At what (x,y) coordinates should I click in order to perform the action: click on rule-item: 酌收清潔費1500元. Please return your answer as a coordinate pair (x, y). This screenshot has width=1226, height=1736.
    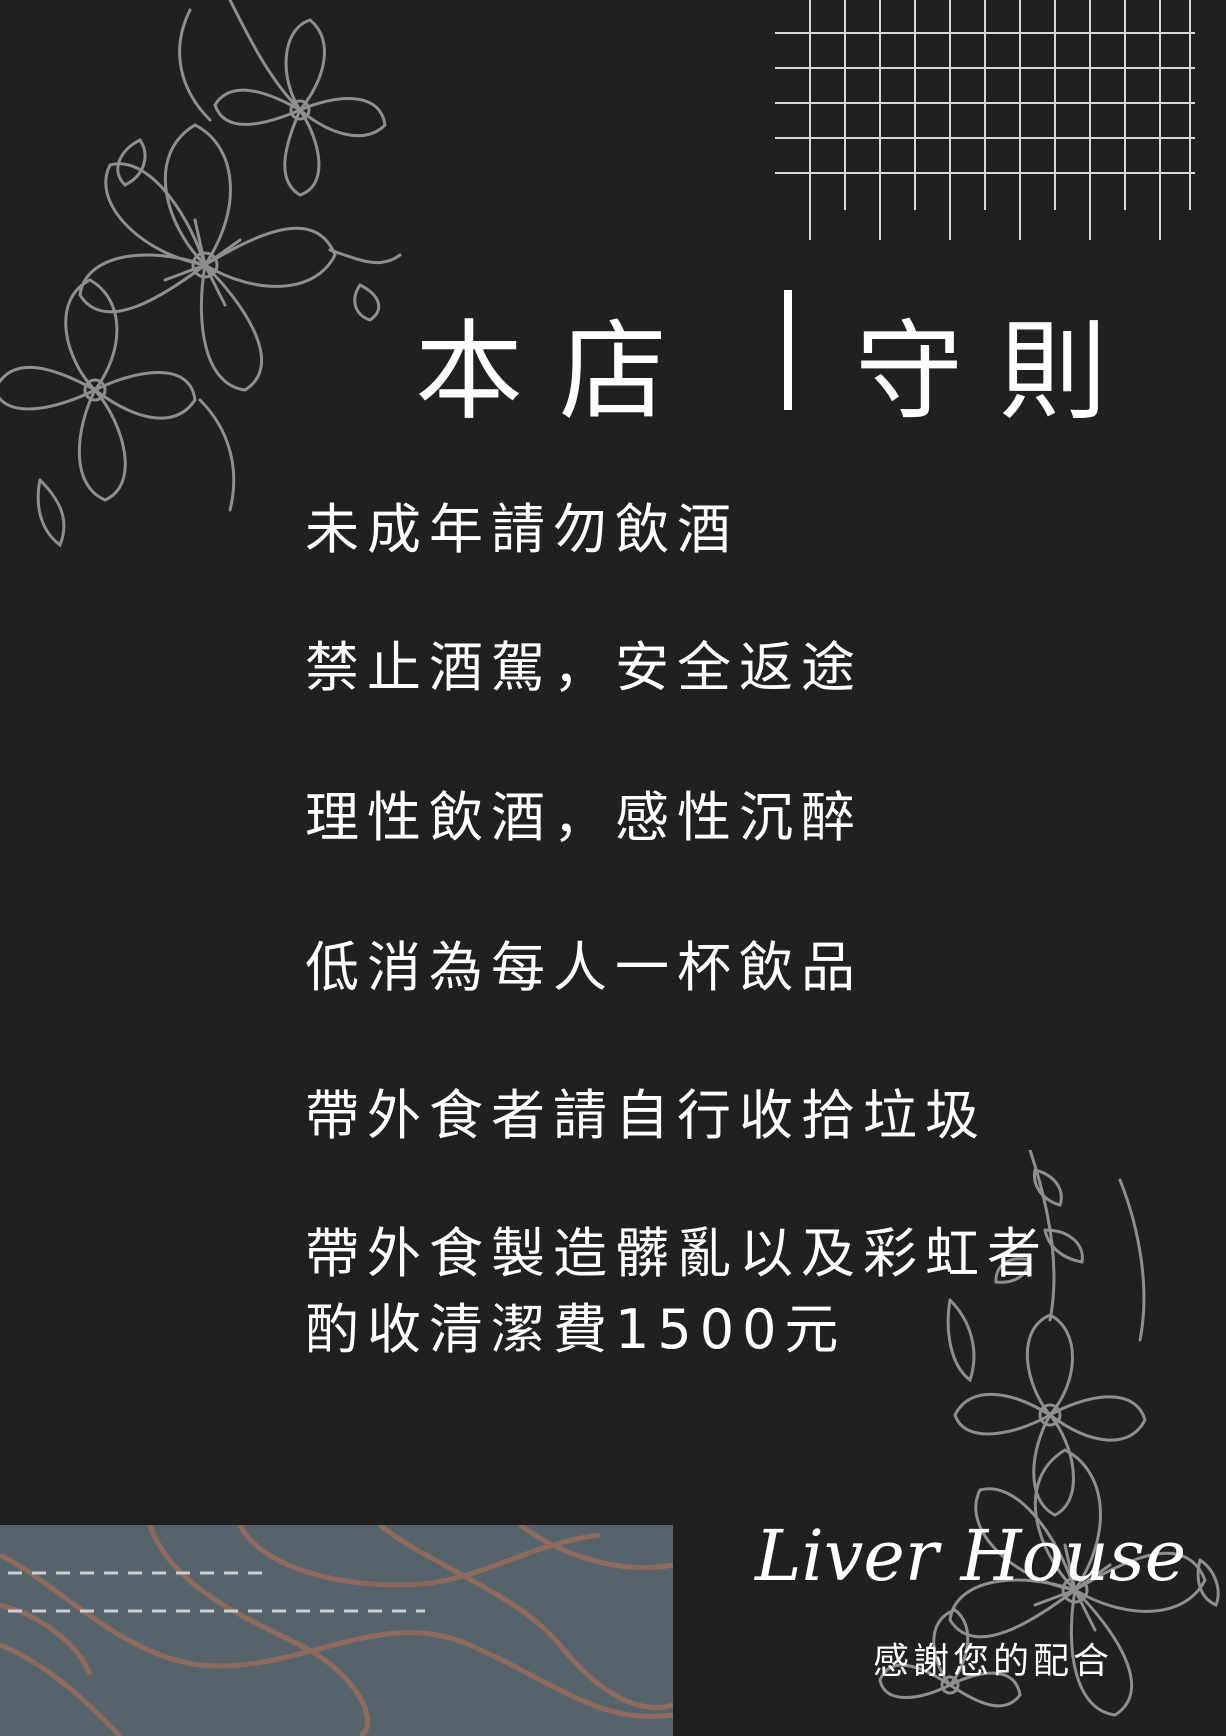
    Looking at the image, I should click on (576, 1329).